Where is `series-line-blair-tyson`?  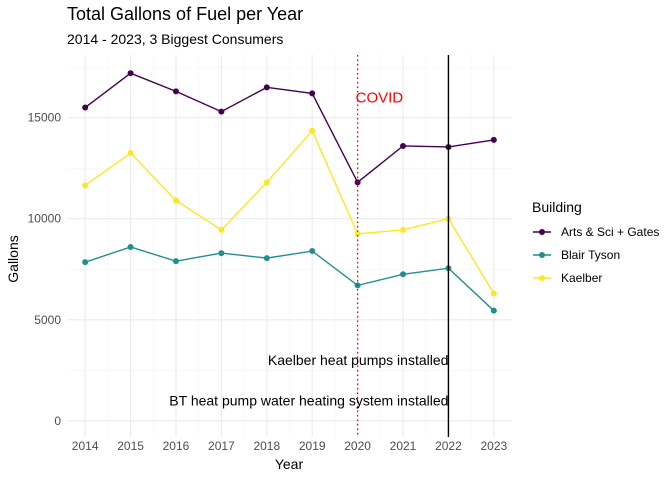 series-line-blair-tyson is located at coordinates (289, 279).